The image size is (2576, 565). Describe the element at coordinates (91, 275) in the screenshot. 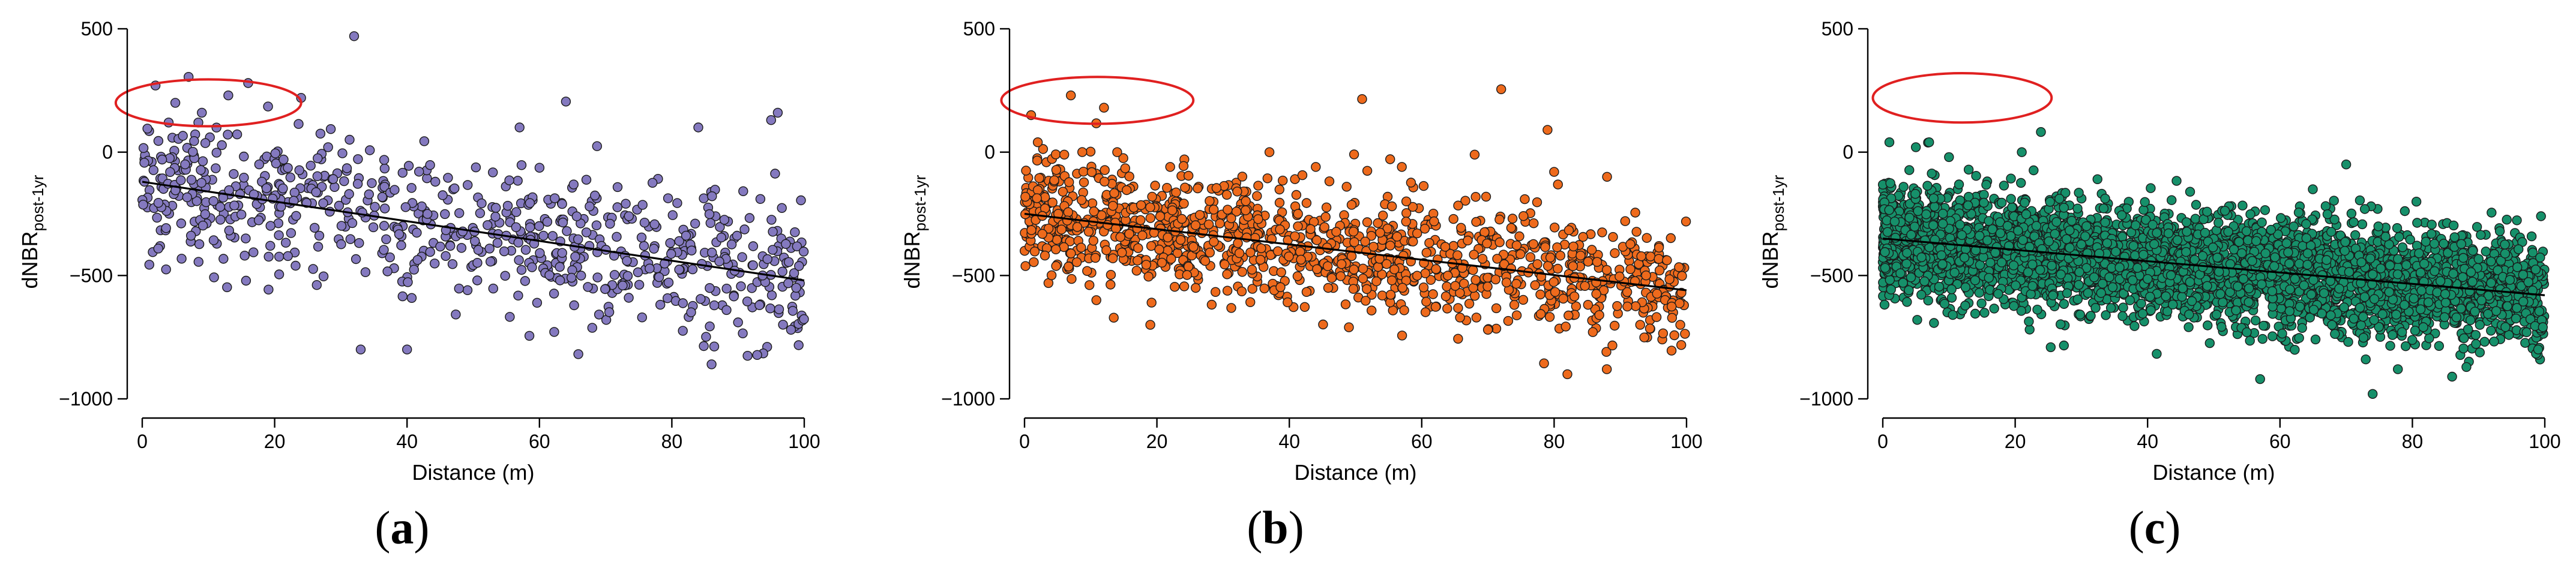

I see `y-tick-label: −500` at that location.